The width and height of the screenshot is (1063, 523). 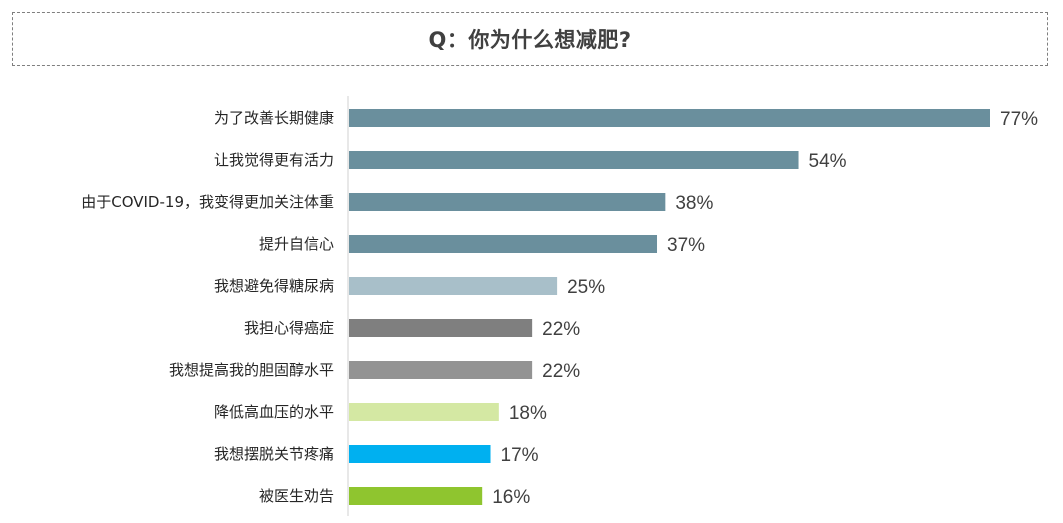 What do you see at coordinates (520, 455) in the screenshot?
I see `value-label: 17%` at bounding box center [520, 455].